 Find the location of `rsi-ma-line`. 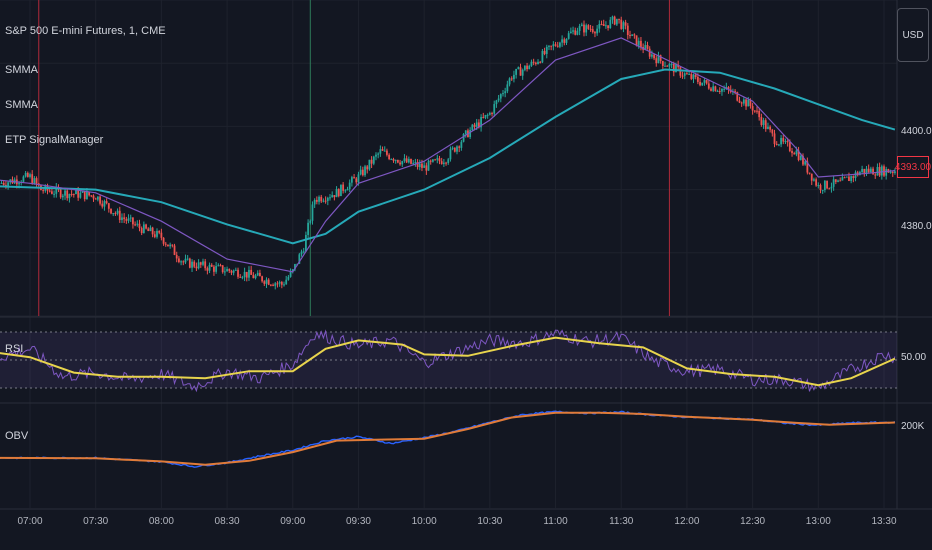

rsi-ma-line is located at coordinates (448, 361).